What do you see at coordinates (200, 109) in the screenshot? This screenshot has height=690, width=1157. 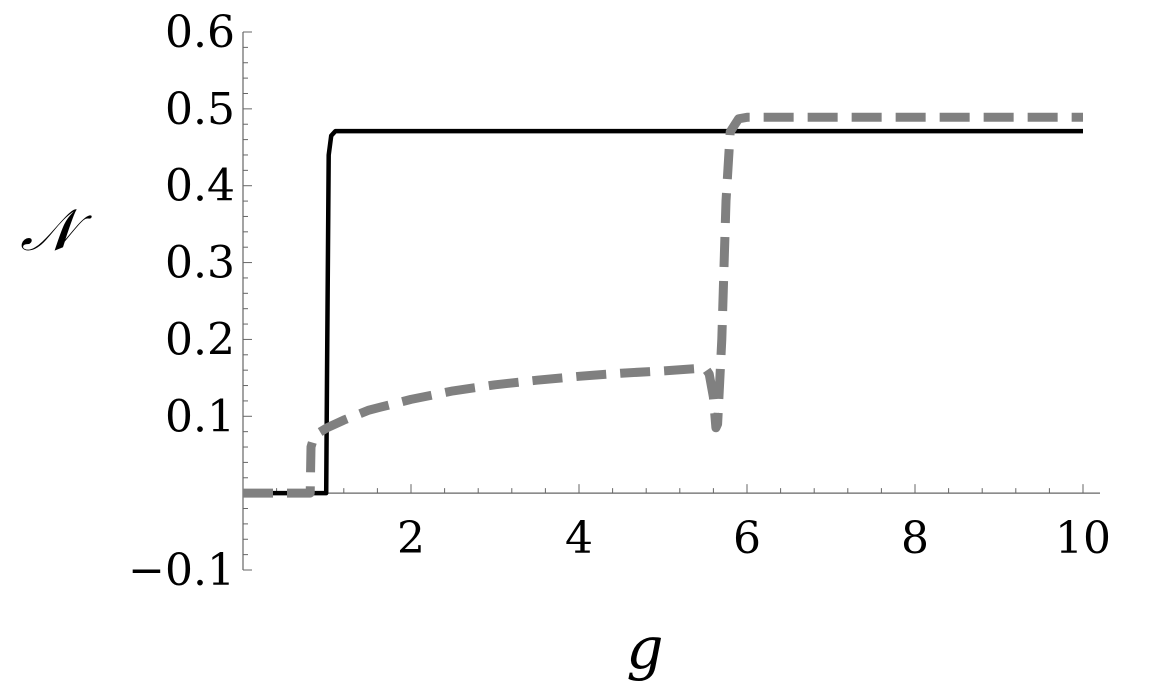 I see `y-tick-label: 0.5` at bounding box center [200, 109].